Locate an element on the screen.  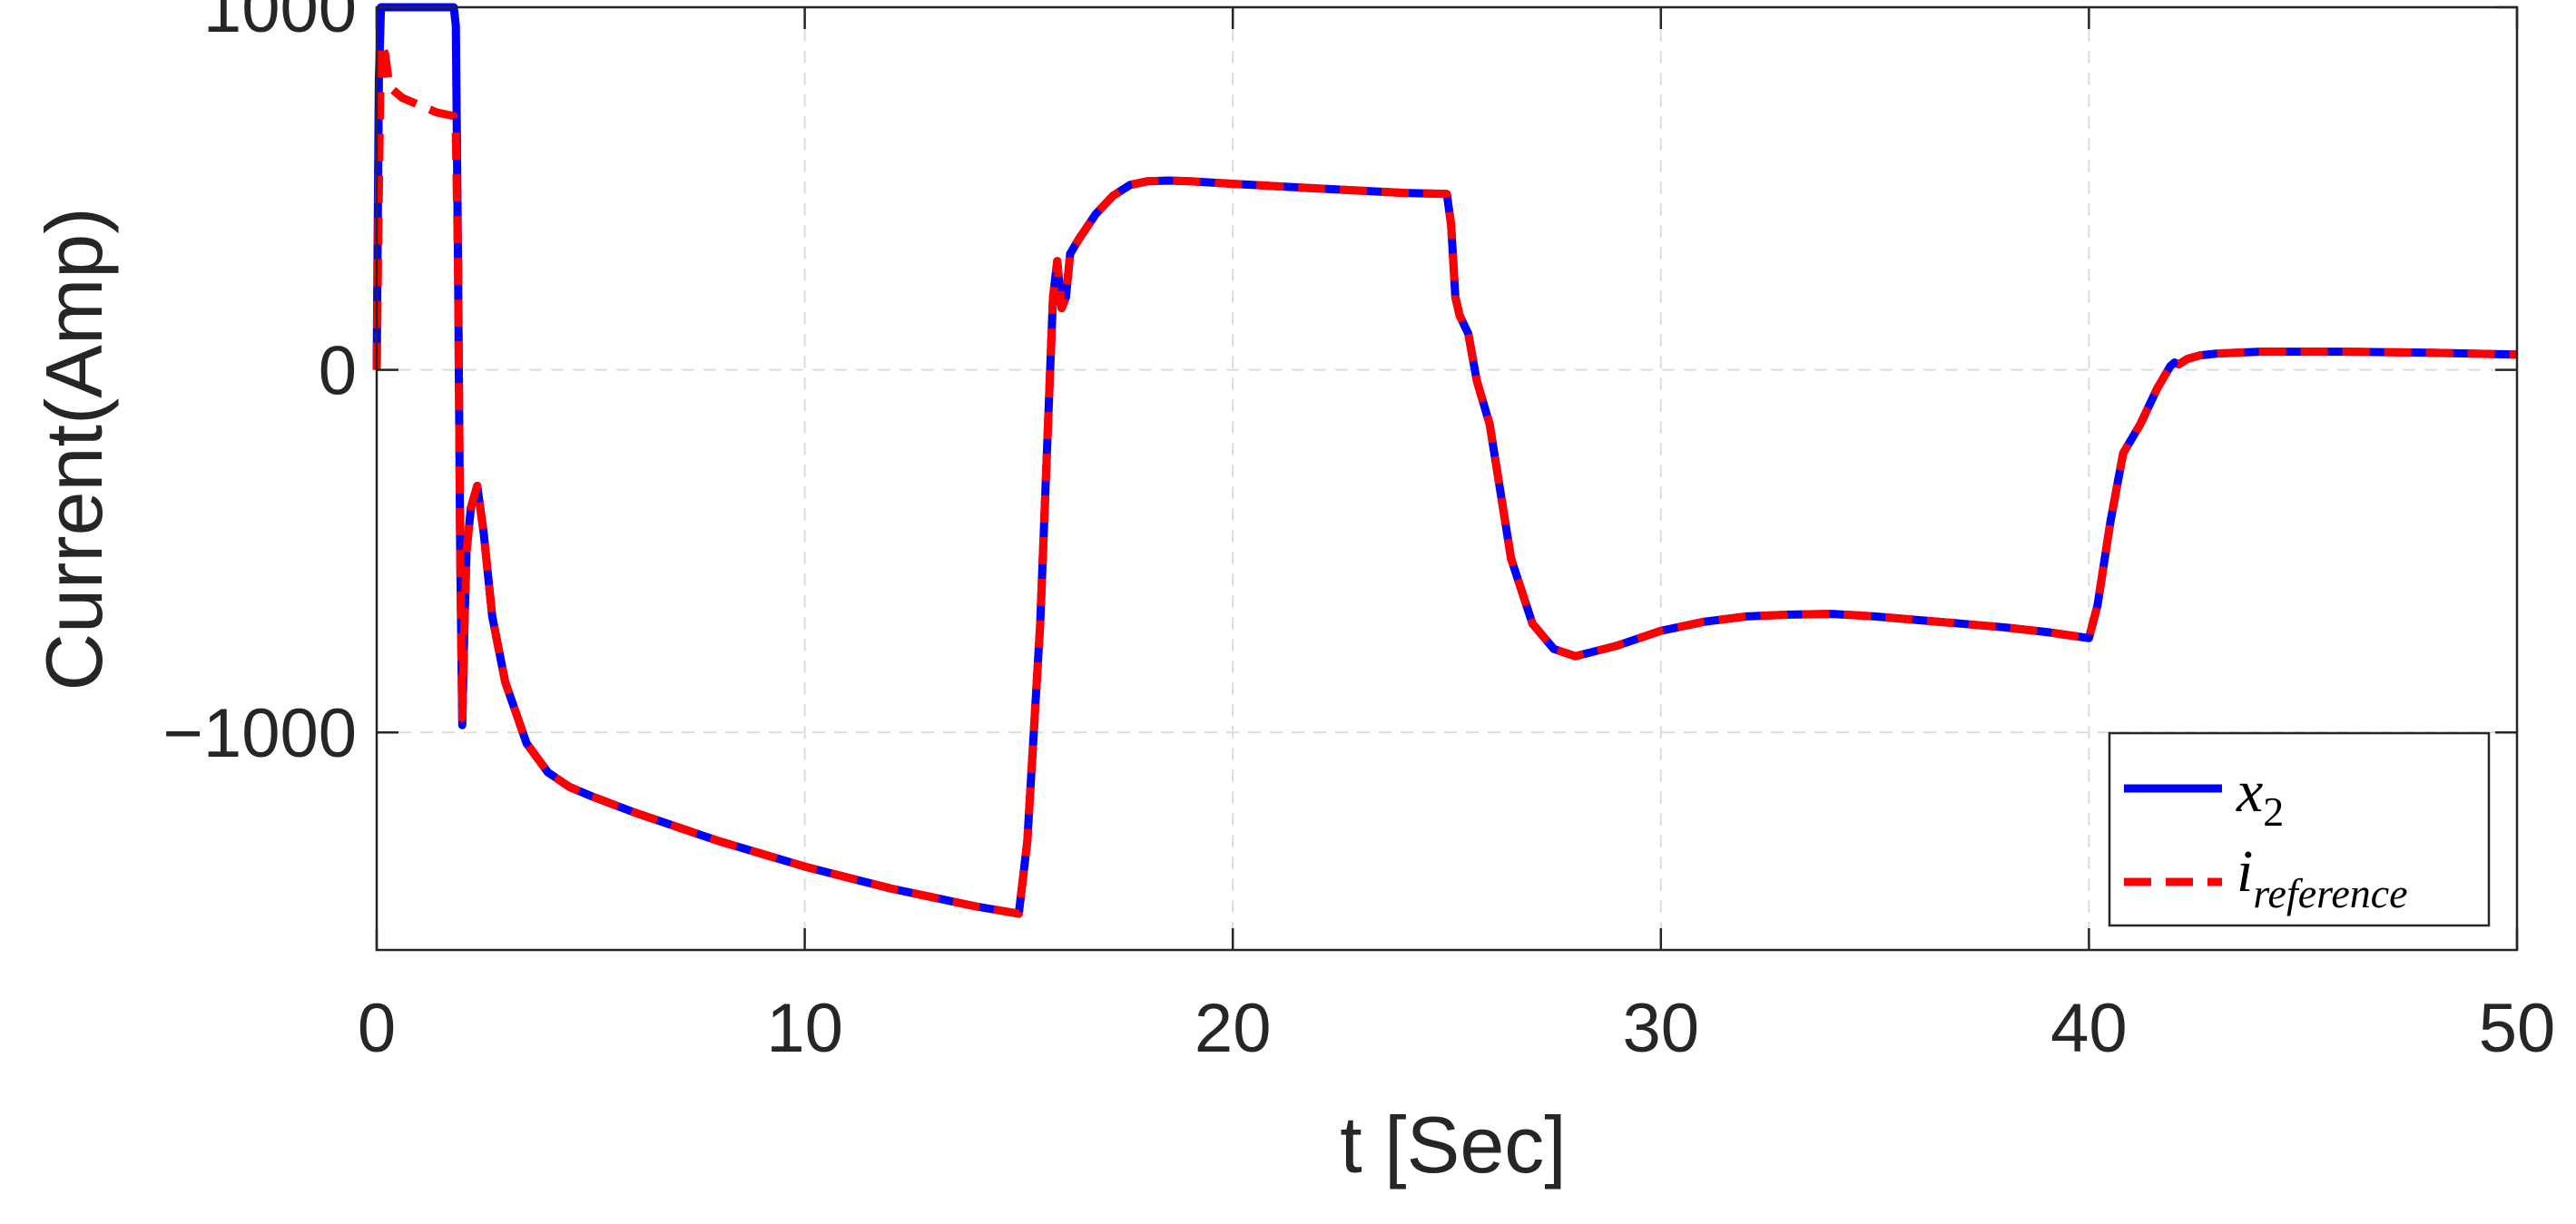
x-axis-label: t [Sec] is located at coordinates (1453, 1145).